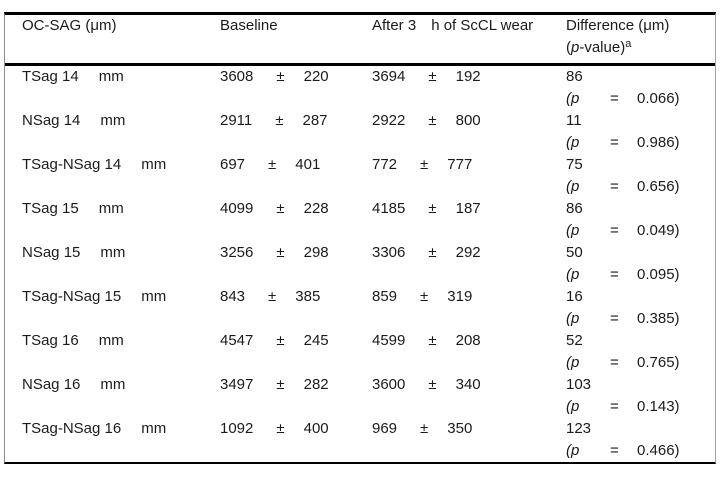 The width and height of the screenshot is (726, 479). Describe the element at coordinates (623, 187) in the screenshot. I see `p-value-line: (p = 0.656)` at that location.